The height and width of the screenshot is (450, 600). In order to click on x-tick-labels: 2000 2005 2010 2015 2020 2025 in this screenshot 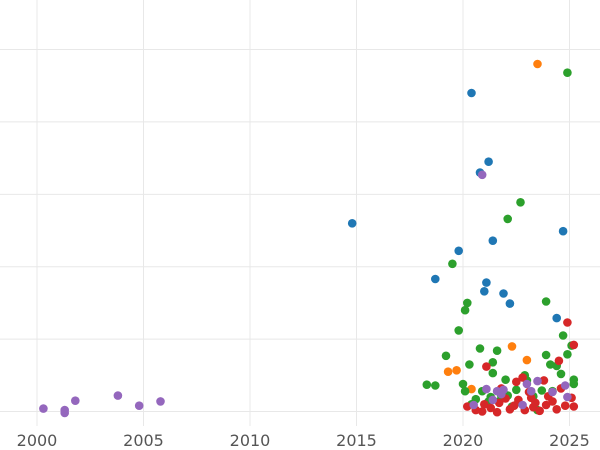, I will do `click(303, 440)`.